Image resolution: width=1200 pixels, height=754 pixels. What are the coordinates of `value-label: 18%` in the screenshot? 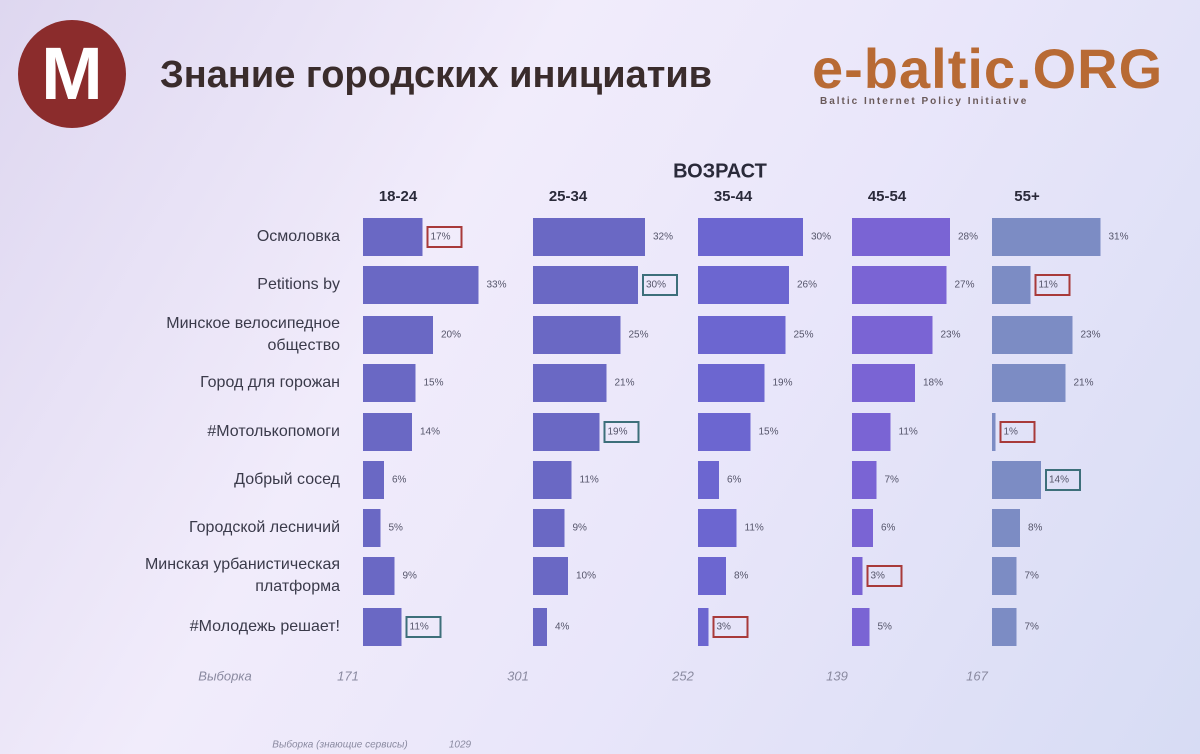 It's located at (933, 383).